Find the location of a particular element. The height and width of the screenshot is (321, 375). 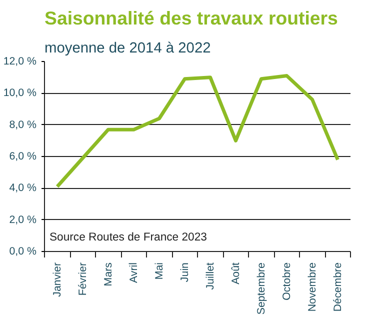

annotation: Source Routes de France 2023 is located at coordinates (128, 238).